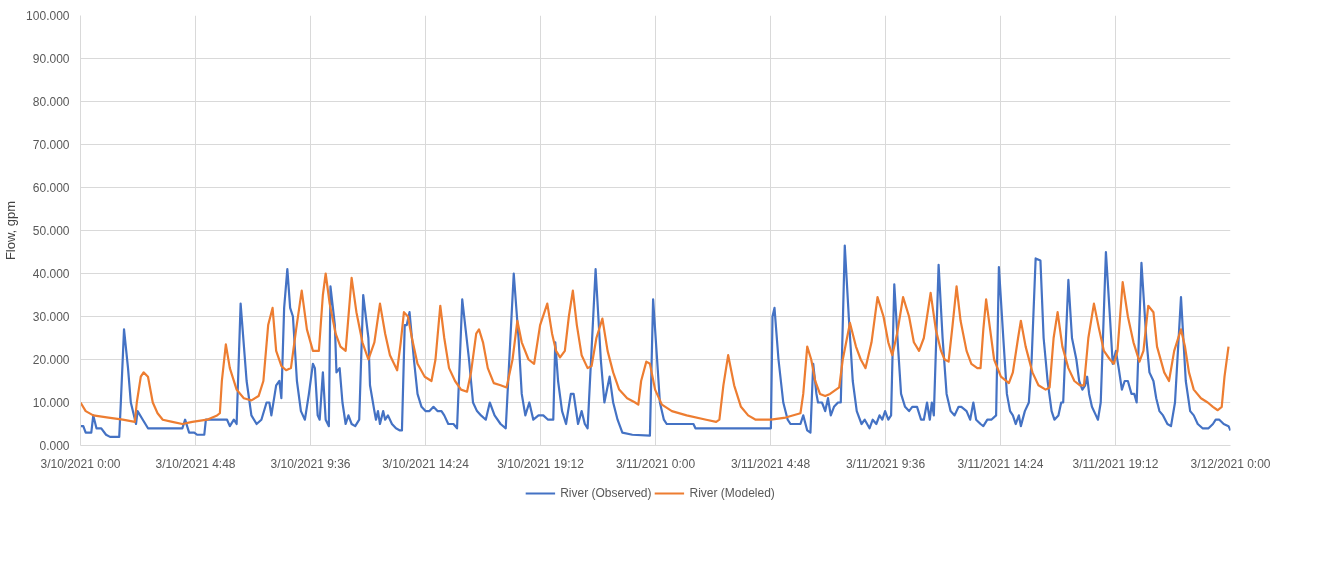 The image size is (1332, 561). What do you see at coordinates (48, 16) in the screenshot?
I see `y-tick-label: 100.000` at bounding box center [48, 16].